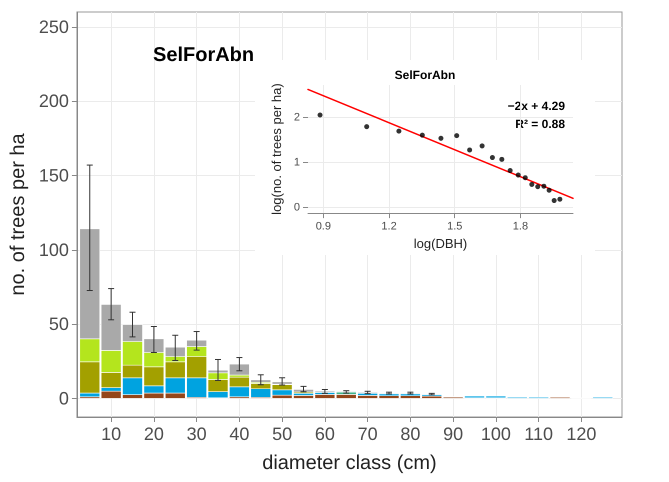 This screenshot has height=482, width=669. What do you see at coordinates (323, 226) in the screenshot?
I see `x-tick-label: 0.9` at bounding box center [323, 226].